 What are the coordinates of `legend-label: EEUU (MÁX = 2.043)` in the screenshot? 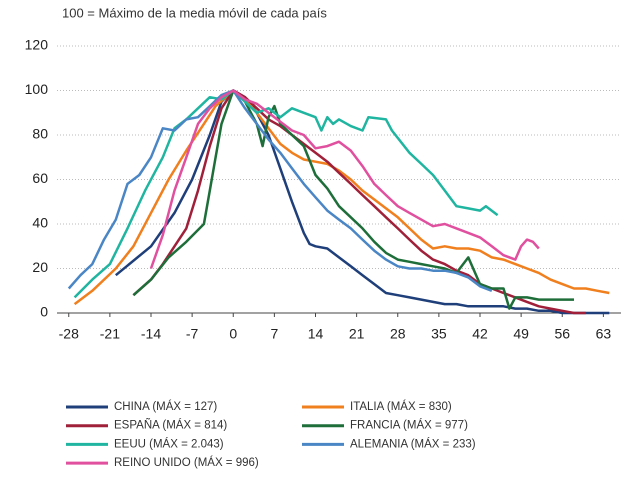 It's located at (169, 443).